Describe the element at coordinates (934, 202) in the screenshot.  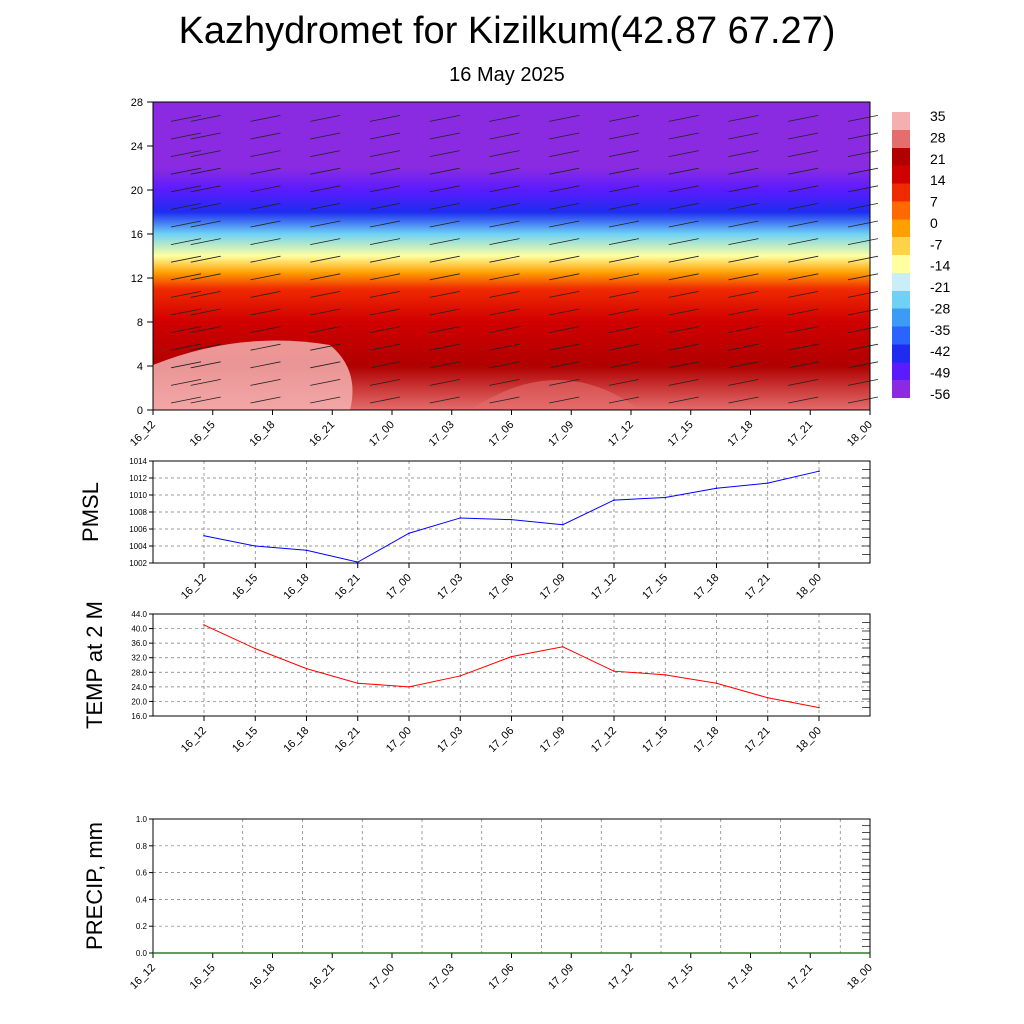
I see `colorbar-label: 7` at that location.